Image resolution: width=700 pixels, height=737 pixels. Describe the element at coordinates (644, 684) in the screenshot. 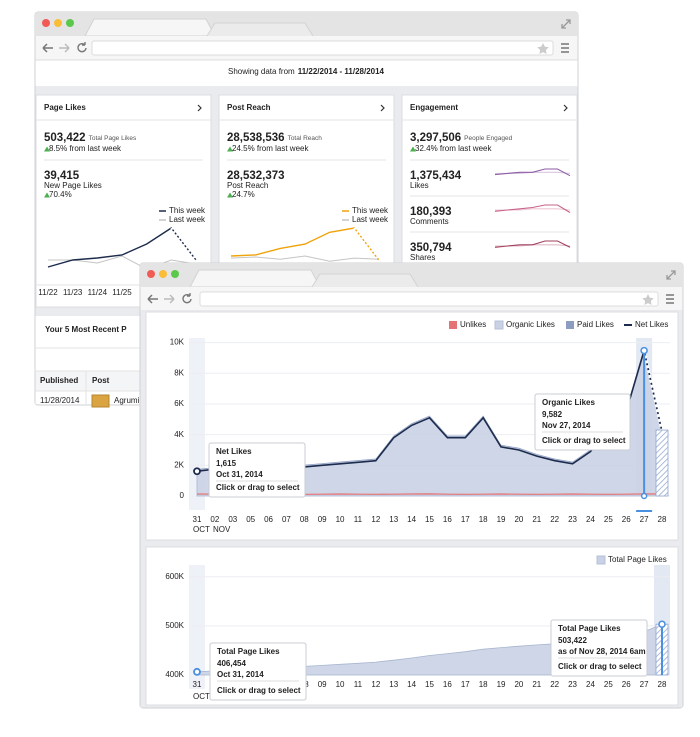

I see `x-tick-label: 27` at that location.